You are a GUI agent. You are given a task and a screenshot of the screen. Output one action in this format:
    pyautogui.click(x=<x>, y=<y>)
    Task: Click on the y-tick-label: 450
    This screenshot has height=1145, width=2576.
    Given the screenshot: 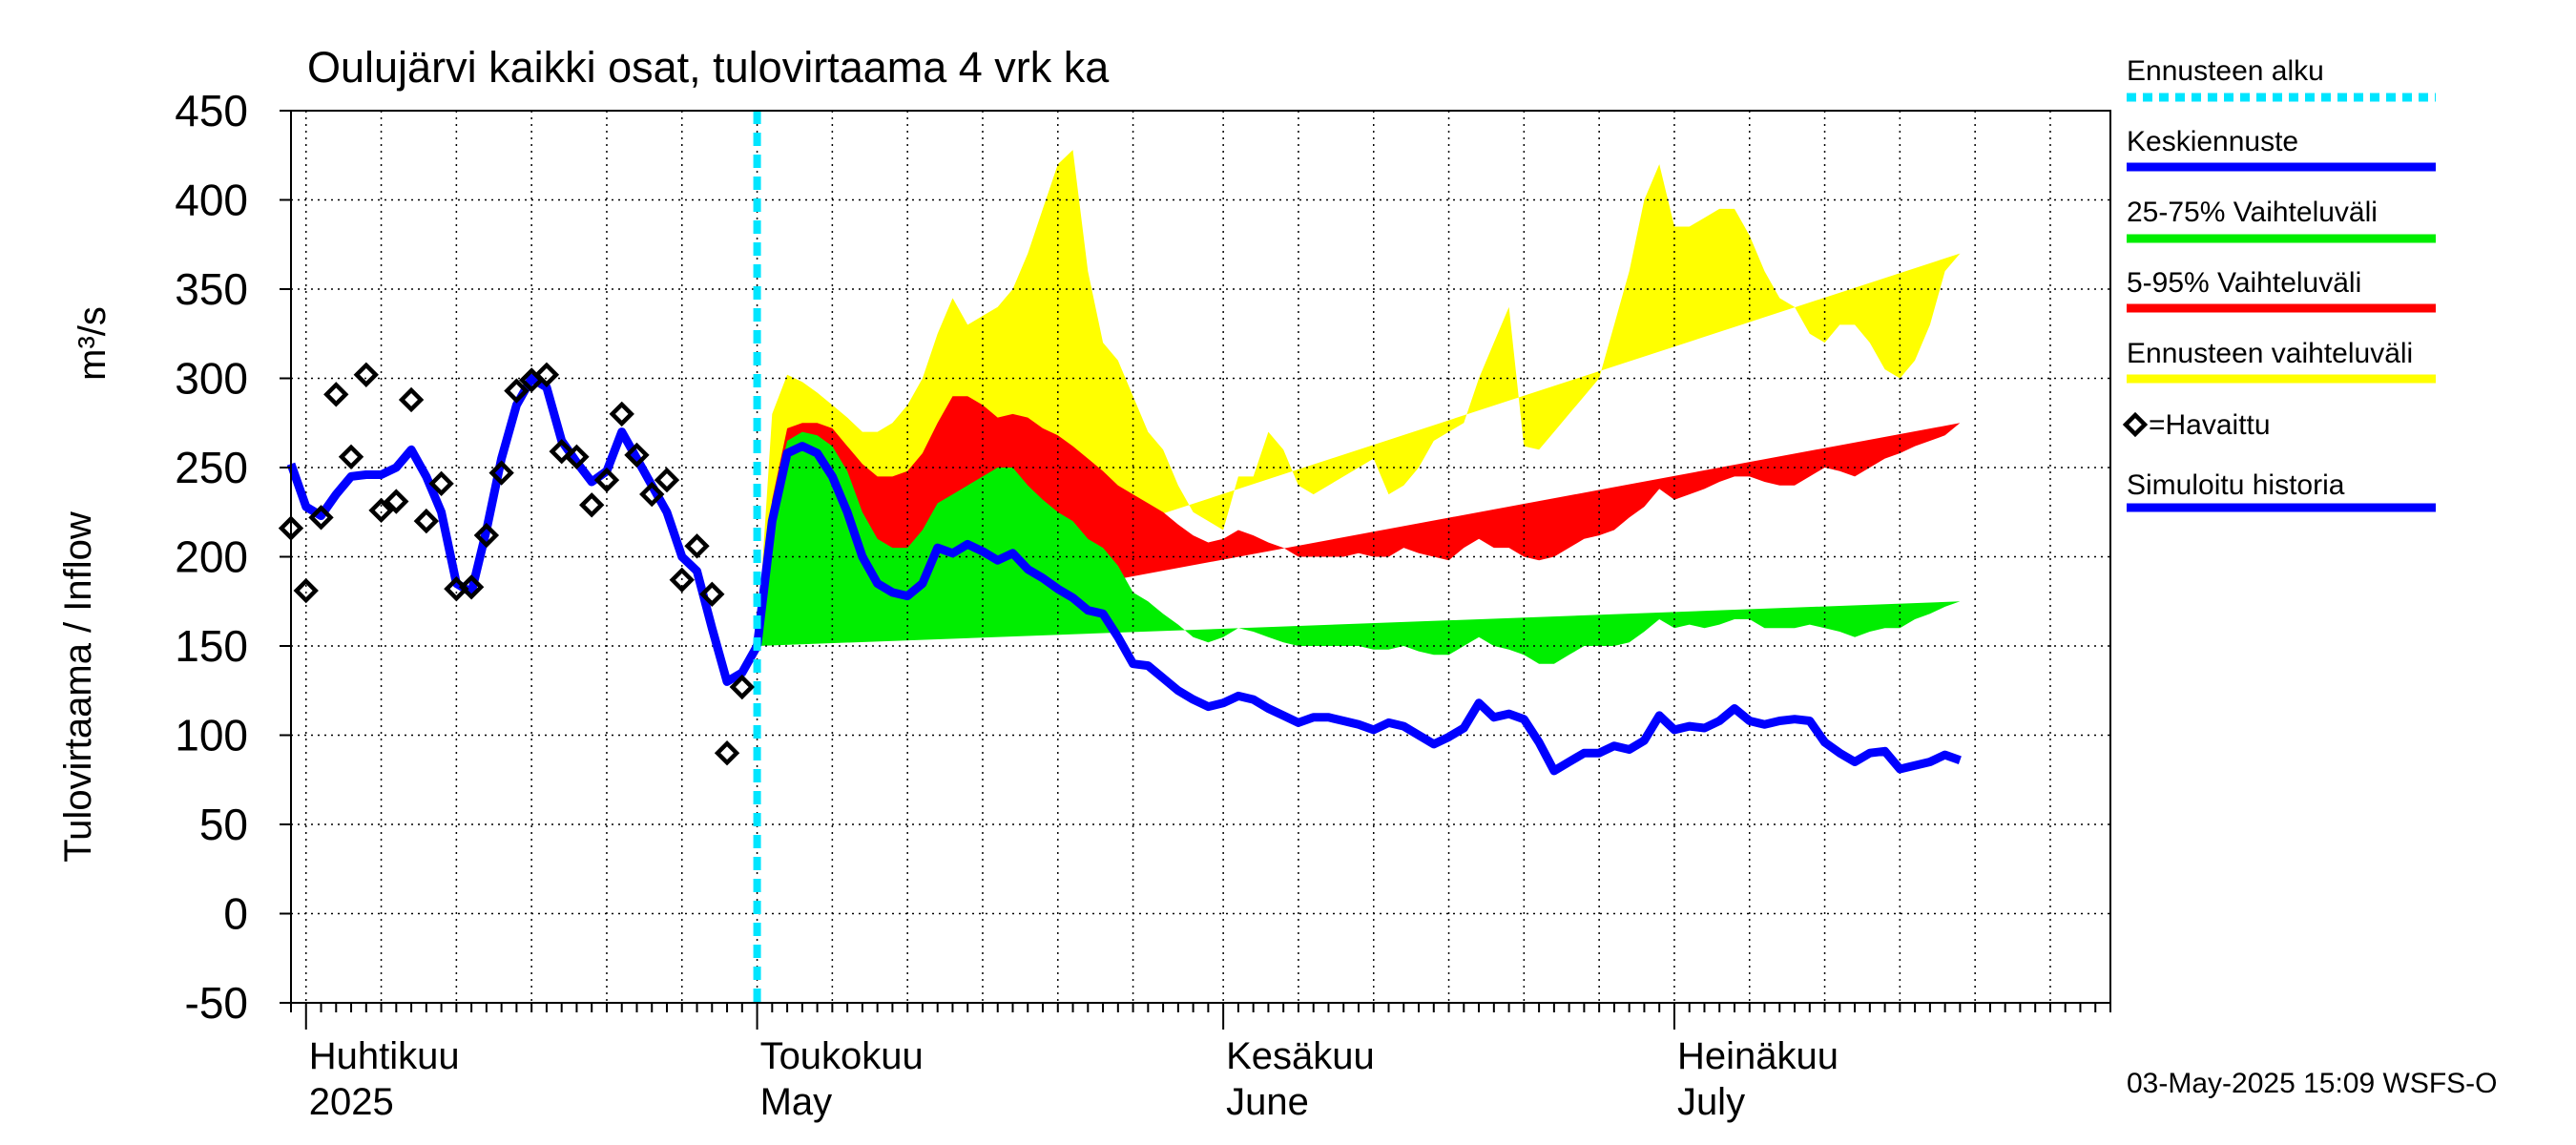 What is the action you would take?
    pyautogui.click(x=211, y=110)
    